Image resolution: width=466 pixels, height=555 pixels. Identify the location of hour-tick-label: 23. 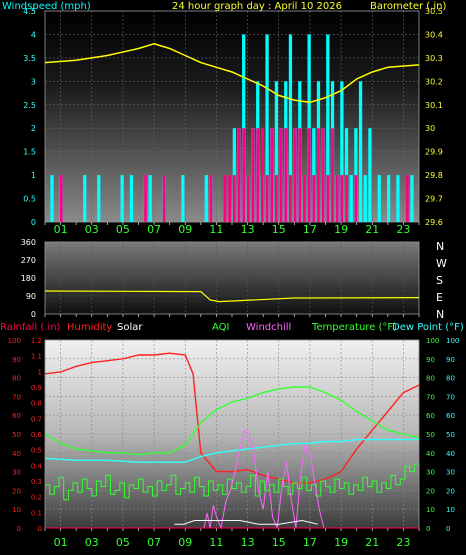
(403, 229).